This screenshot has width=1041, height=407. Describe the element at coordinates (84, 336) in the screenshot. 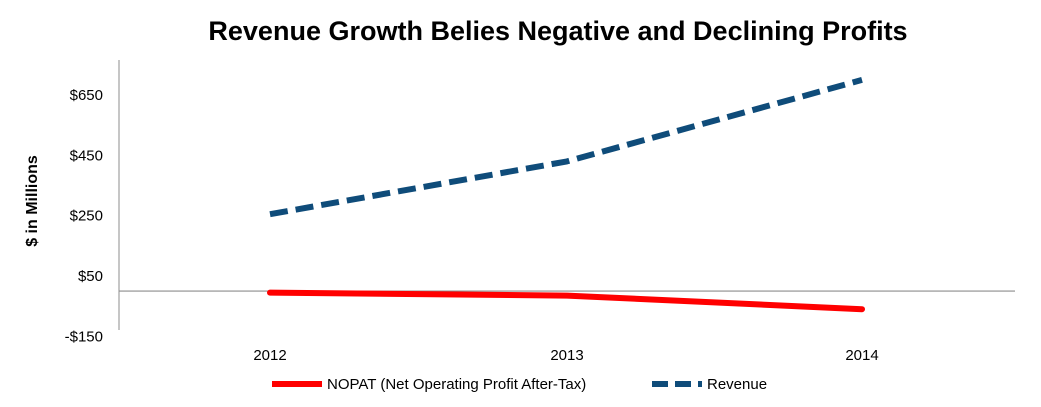

I see `y-tick-label: -$150` at that location.